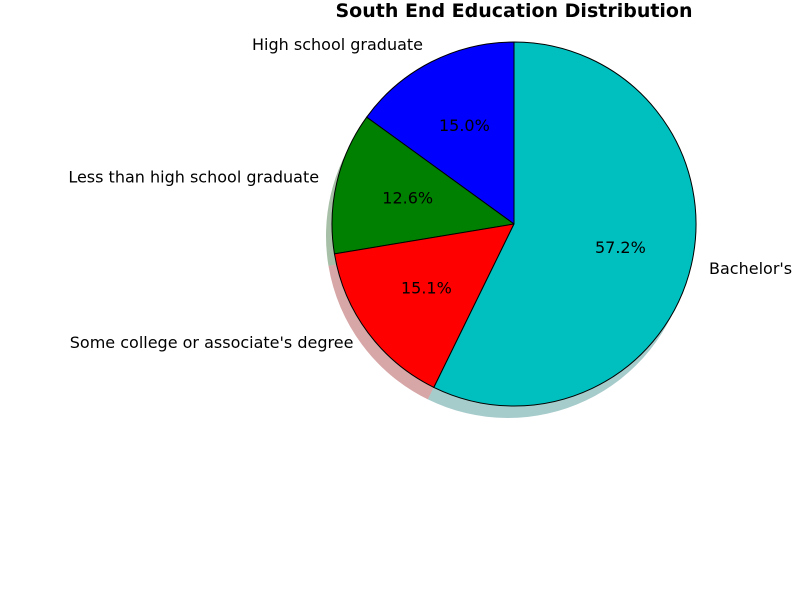  I want to click on slice-label-some-college-or-associate-s-degree: Some college or associate's degree, so click(212, 342).